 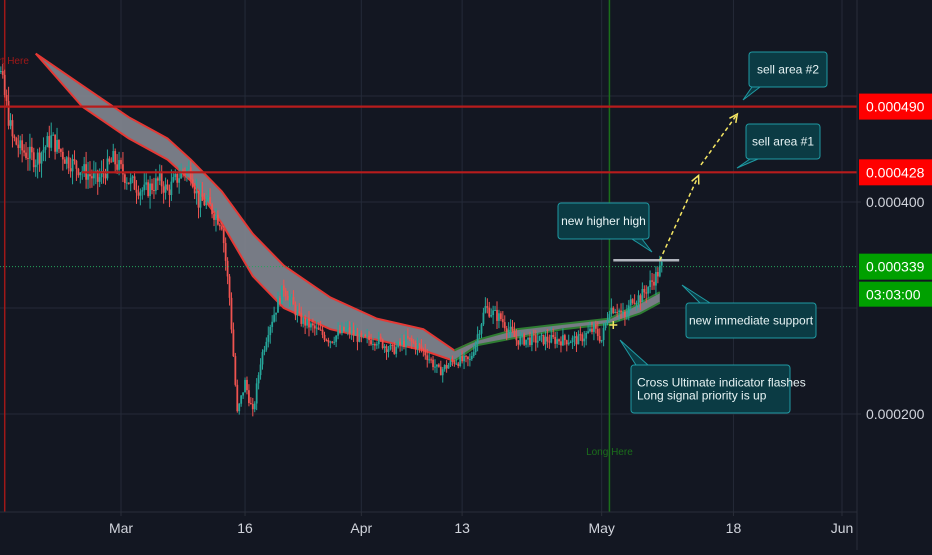 What do you see at coordinates (734, 528) in the screenshot?
I see `x-tick-label: 18` at bounding box center [734, 528].